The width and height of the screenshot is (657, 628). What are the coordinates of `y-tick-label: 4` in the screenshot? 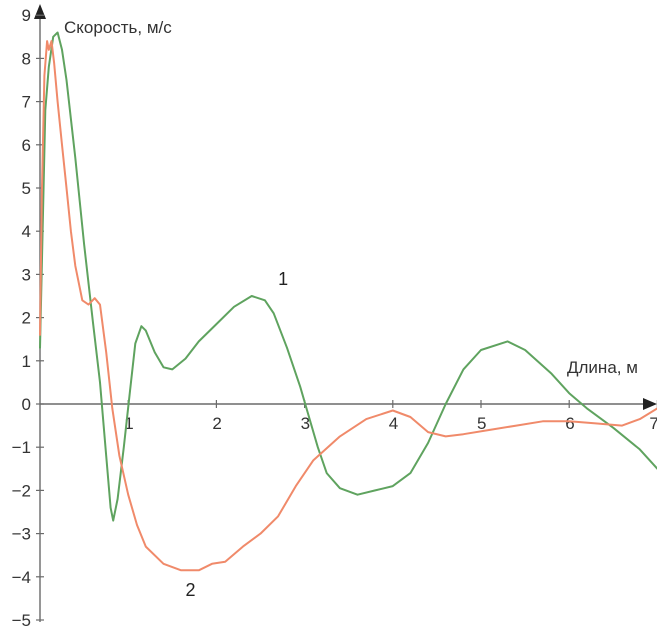 It's located at (26, 231).